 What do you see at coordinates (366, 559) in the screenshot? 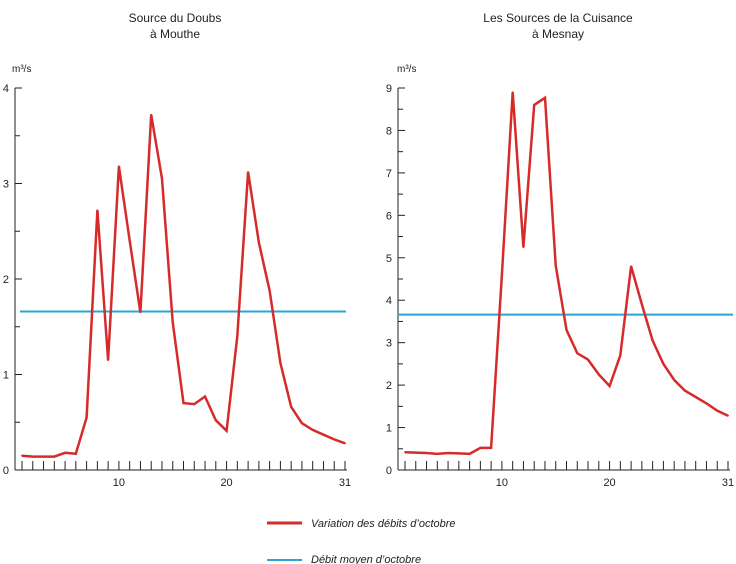
I see `legend-label-mean: Débit moyen d’octobre` at bounding box center [366, 559].